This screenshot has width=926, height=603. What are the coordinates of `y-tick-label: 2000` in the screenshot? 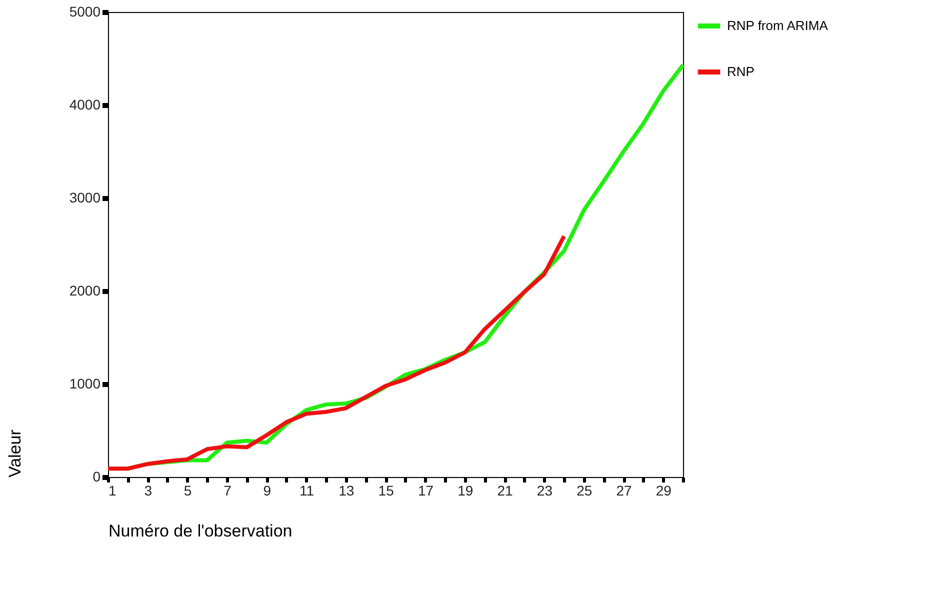 It's located at (85, 290).